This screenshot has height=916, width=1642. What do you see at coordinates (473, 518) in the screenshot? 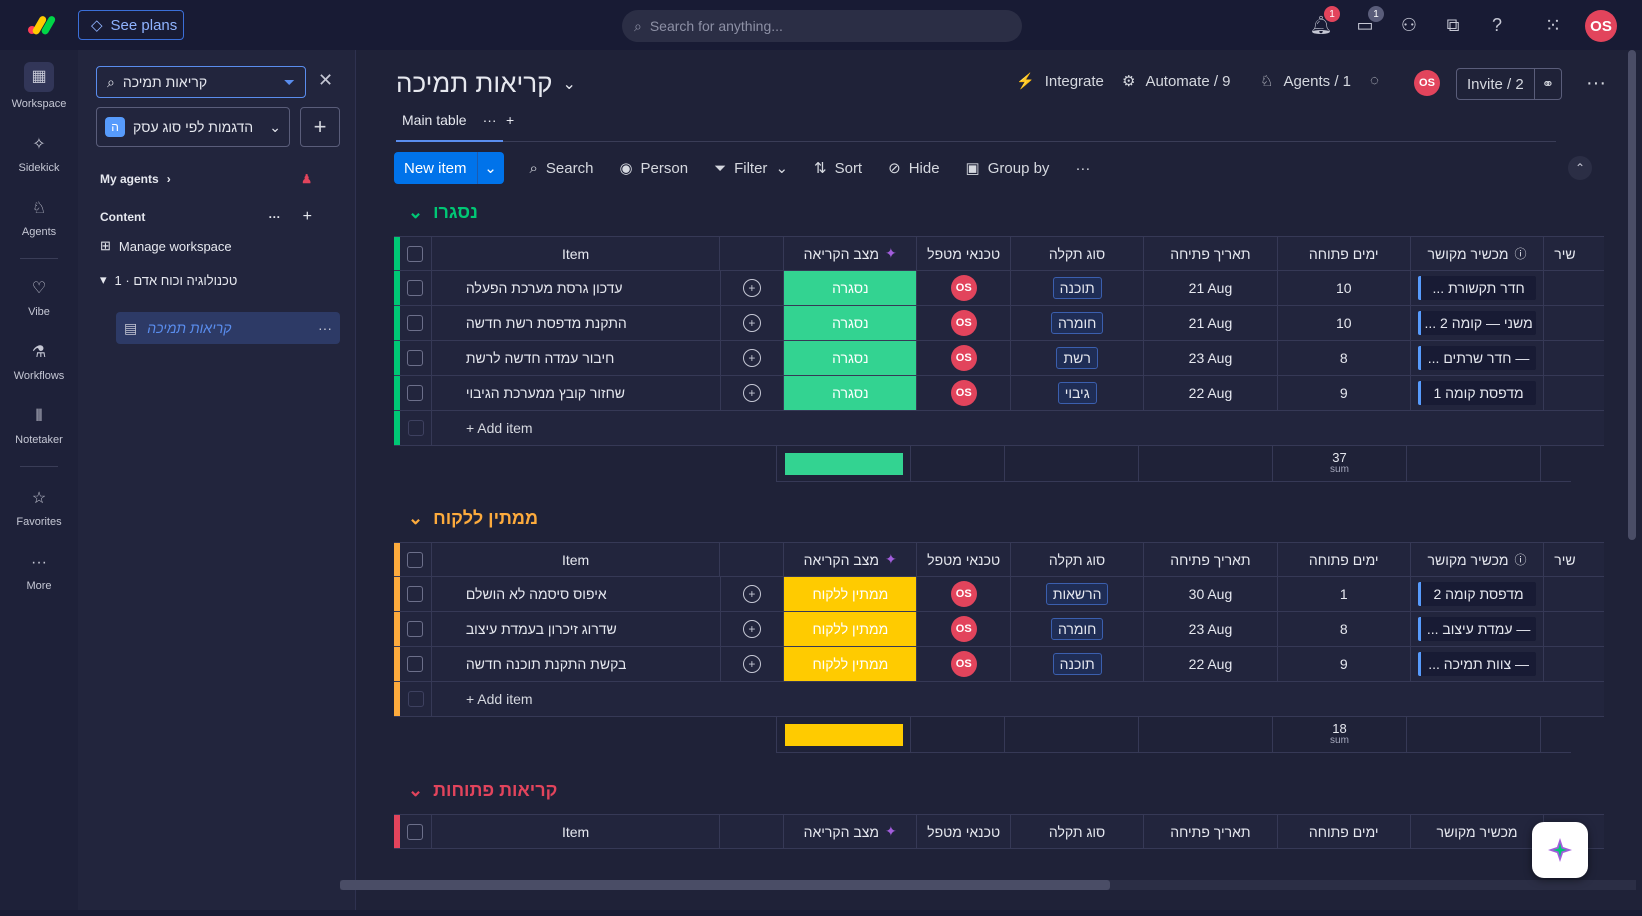
I see `group-title-waiting: ⌄ ממתין ללקוח` at bounding box center [473, 518].